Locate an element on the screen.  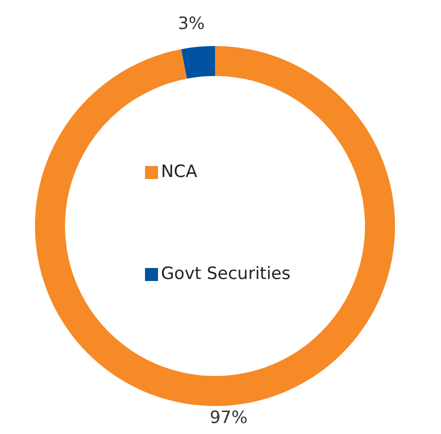
legend-label: NCA is located at coordinates (179, 172).